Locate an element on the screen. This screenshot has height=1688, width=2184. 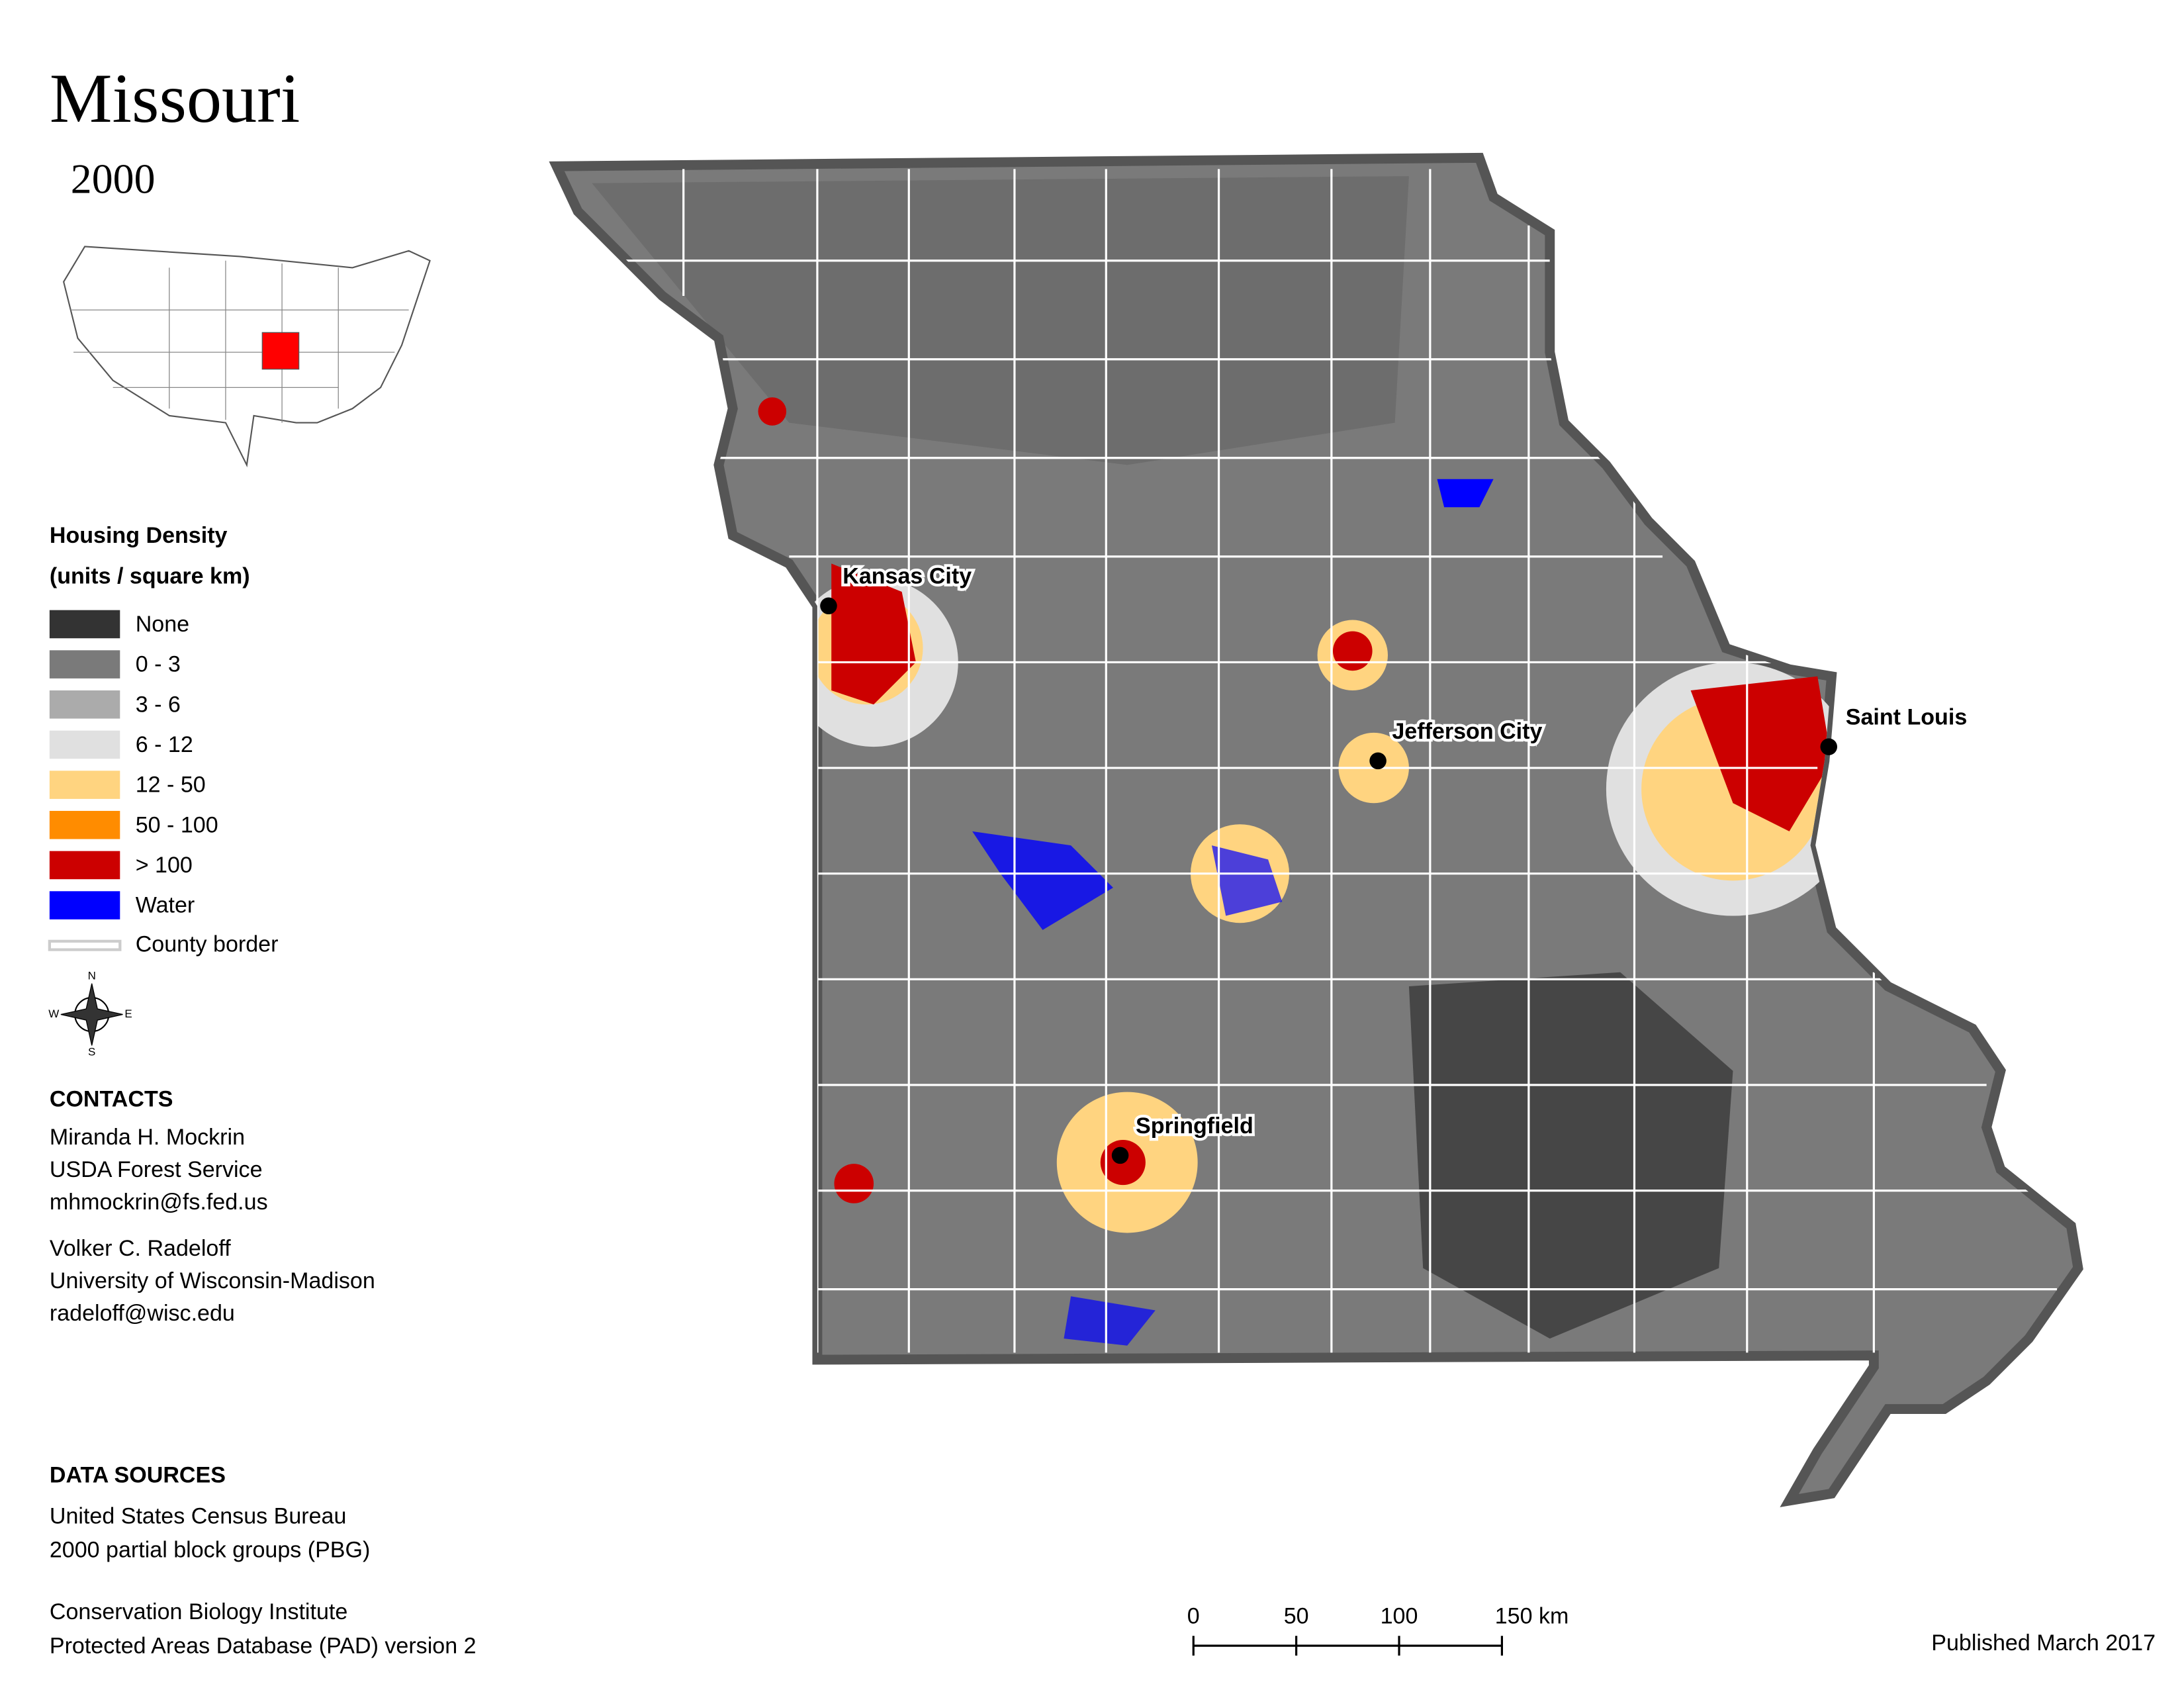
compass: N E S W is located at coordinates (90, 1014).